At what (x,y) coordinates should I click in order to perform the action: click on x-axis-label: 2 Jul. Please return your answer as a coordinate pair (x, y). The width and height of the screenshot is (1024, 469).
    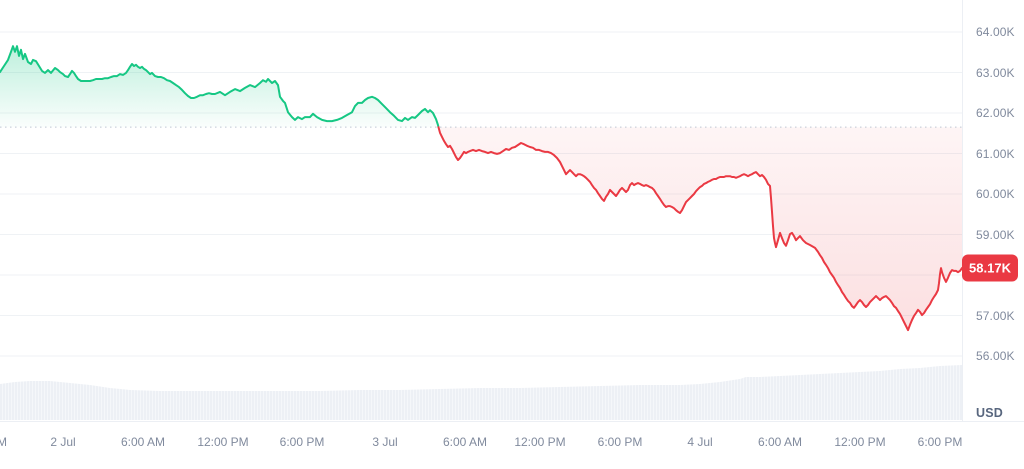
    Looking at the image, I should click on (63, 442).